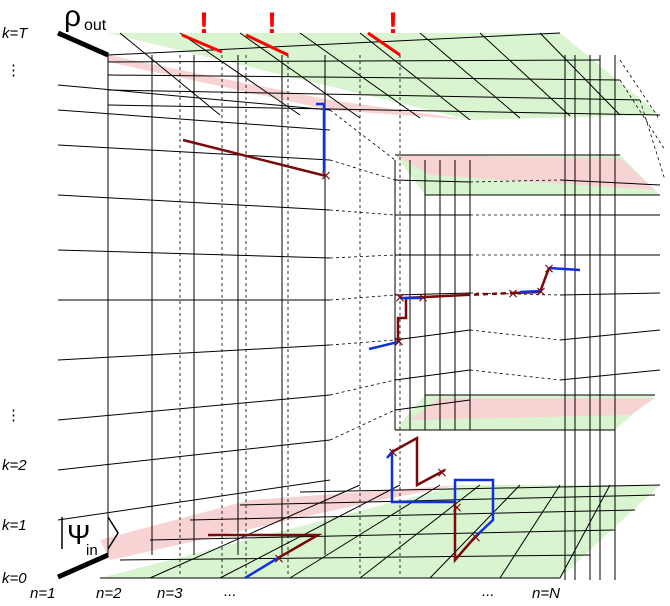 This screenshot has width=670, height=606. I want to click on label-n-N: n=N, so click(546, 593).